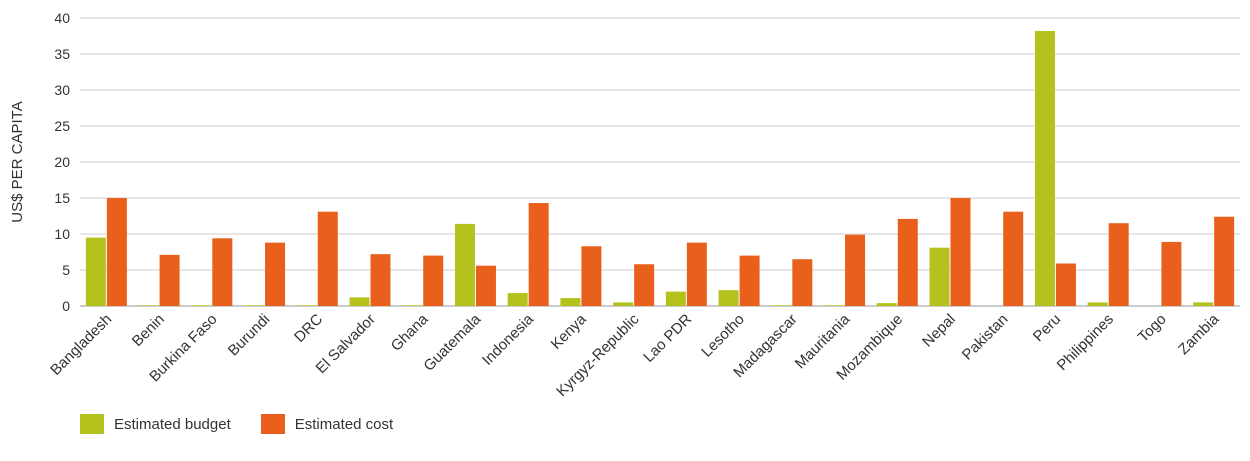  What do you see at coordinates (66, 306) in the screenshot?
I see `y-tick-label: 0` at bounding box center [66, 306].